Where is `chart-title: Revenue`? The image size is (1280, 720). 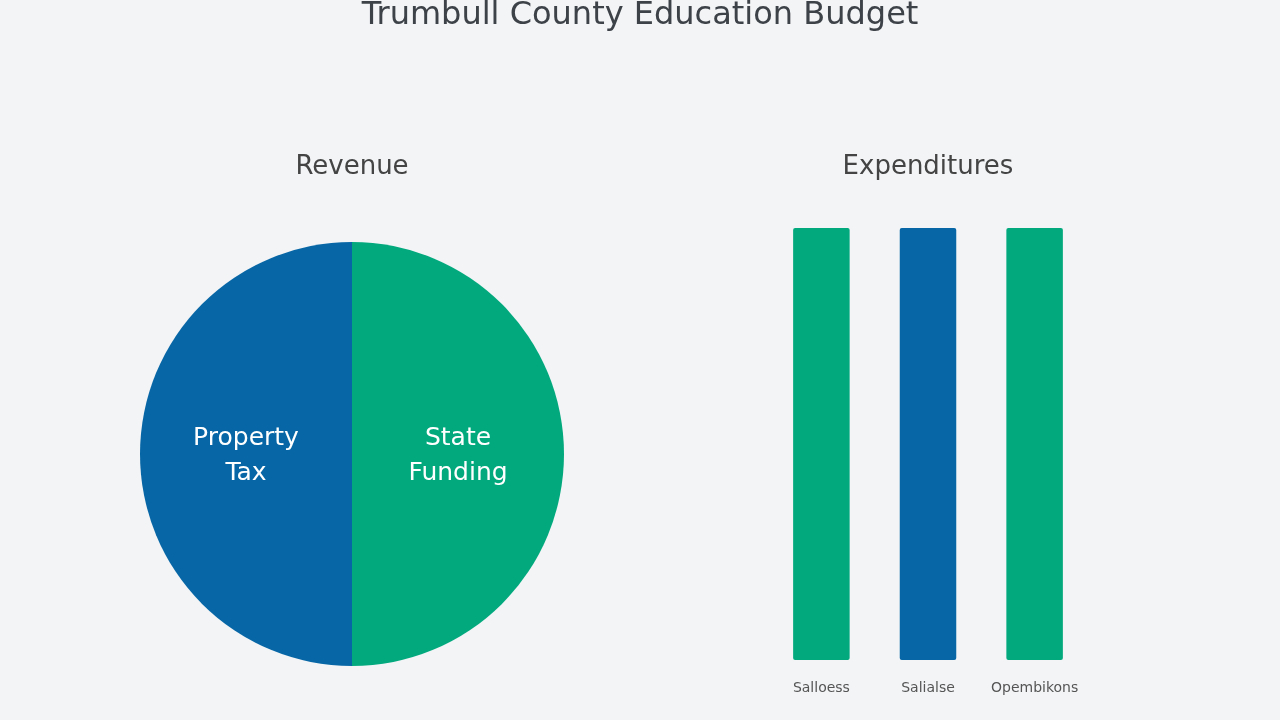 chart-title: Revenue is located at coordinates (352, 165).